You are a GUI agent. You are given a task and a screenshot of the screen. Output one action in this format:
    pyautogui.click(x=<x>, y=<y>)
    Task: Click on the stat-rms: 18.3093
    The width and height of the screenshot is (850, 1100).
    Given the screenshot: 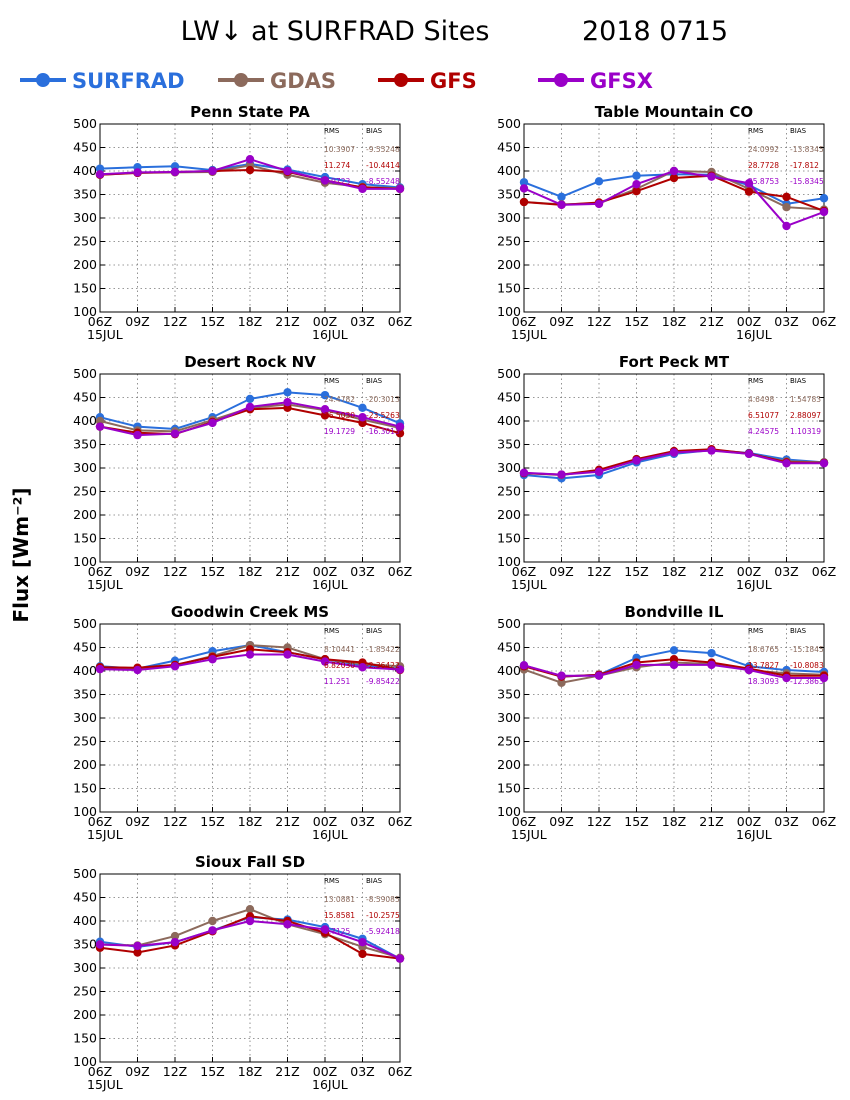 What is the action you would take?
    pyautogui.click(x=763, y=681)
    